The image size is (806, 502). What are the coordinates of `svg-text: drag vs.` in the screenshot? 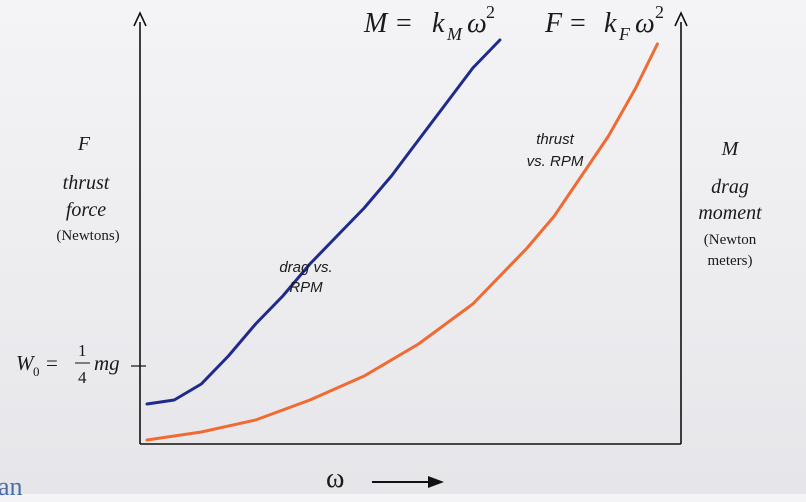 It's located at (305, 267).